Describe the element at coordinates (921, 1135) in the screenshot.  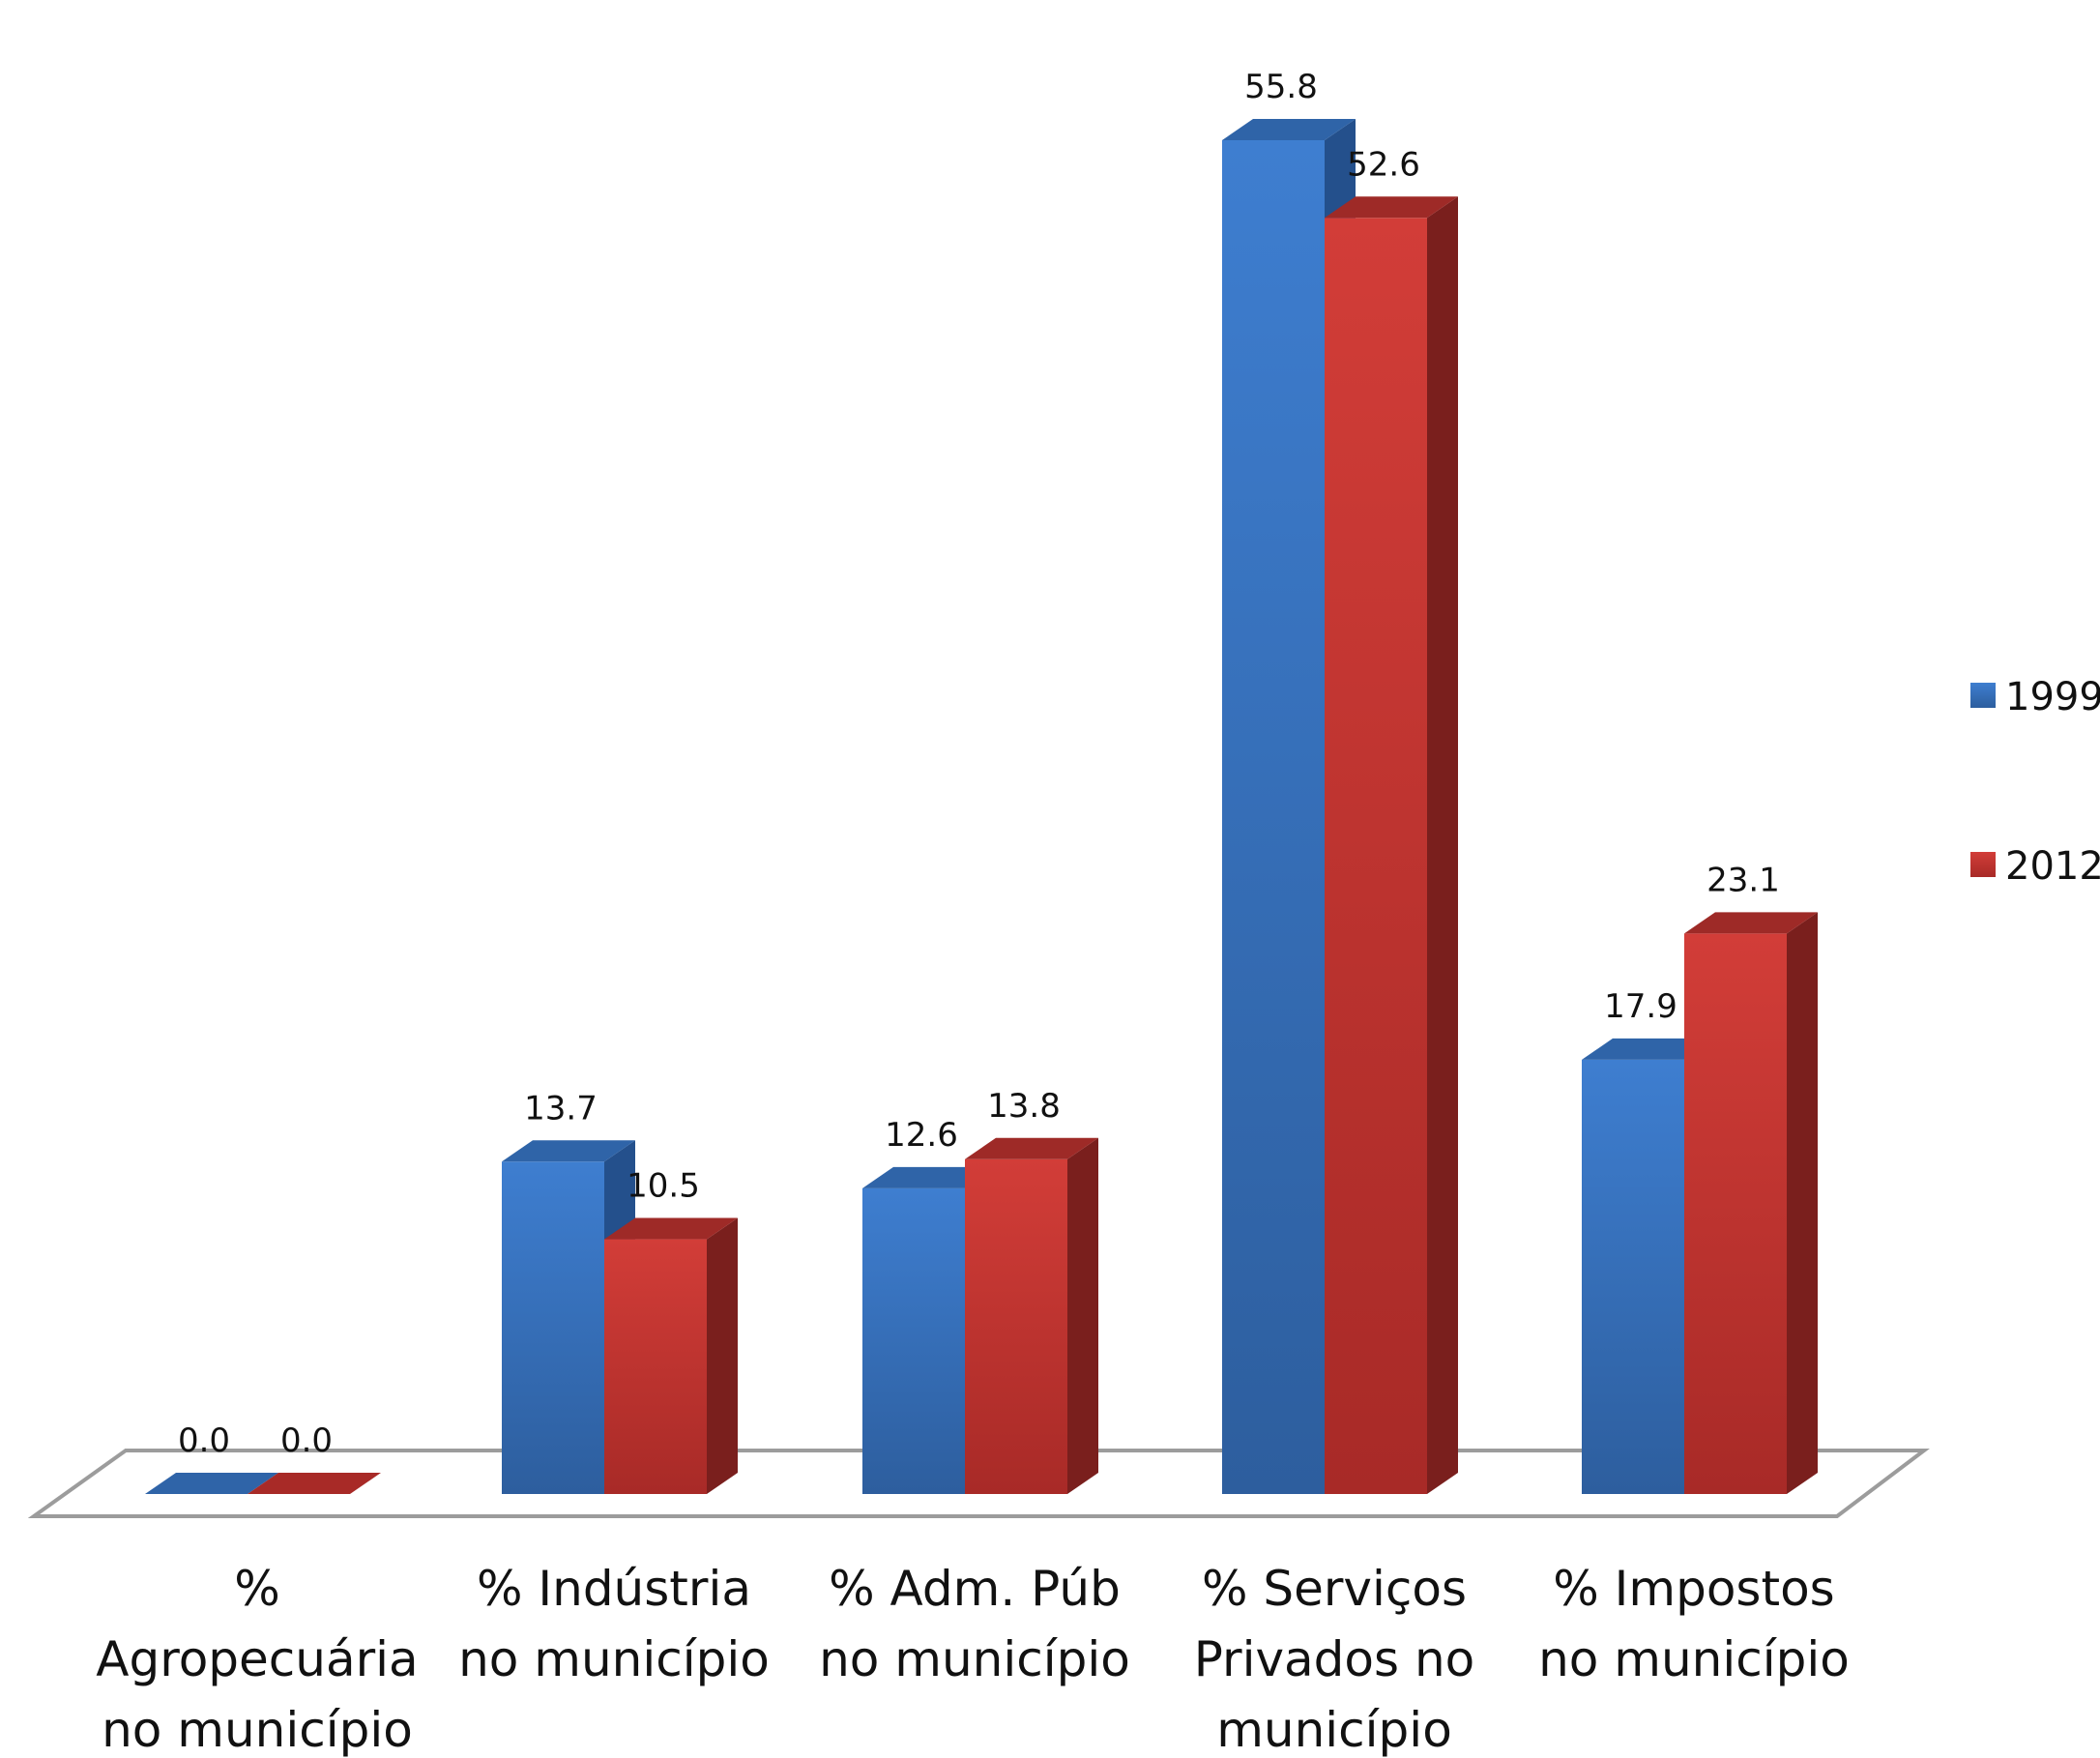
I see `value-label-1999-2: 12.6` at that location.